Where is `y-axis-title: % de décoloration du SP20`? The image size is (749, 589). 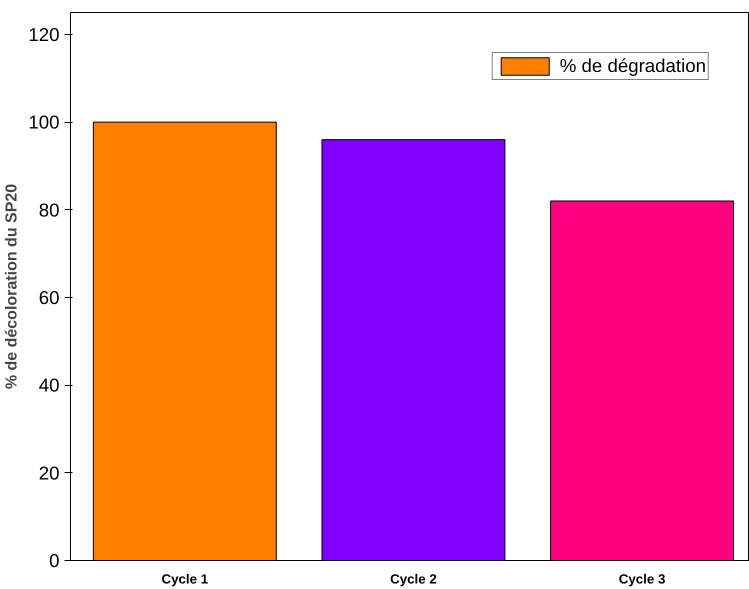
y-axis-title: % de décoloration du SP20 is located at coordinates (11, 287).